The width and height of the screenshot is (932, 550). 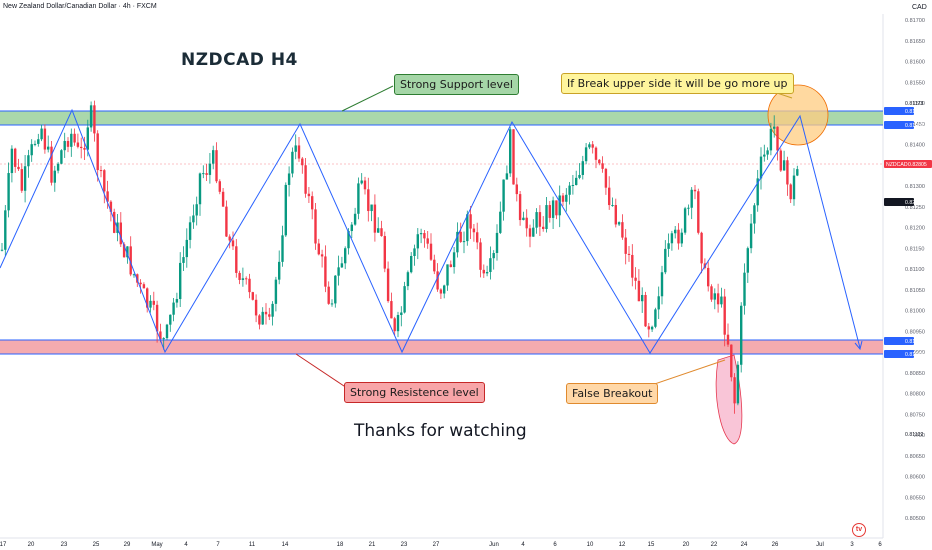 I want to click on date-tick-label: 3, so click(x=852, y=545).